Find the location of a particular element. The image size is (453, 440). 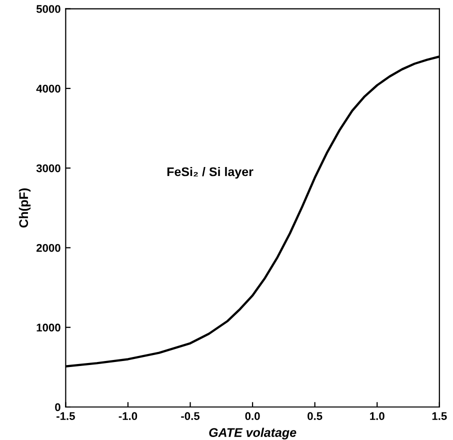

x-tick-label: -1.5 is located at coordinates (65, 416).